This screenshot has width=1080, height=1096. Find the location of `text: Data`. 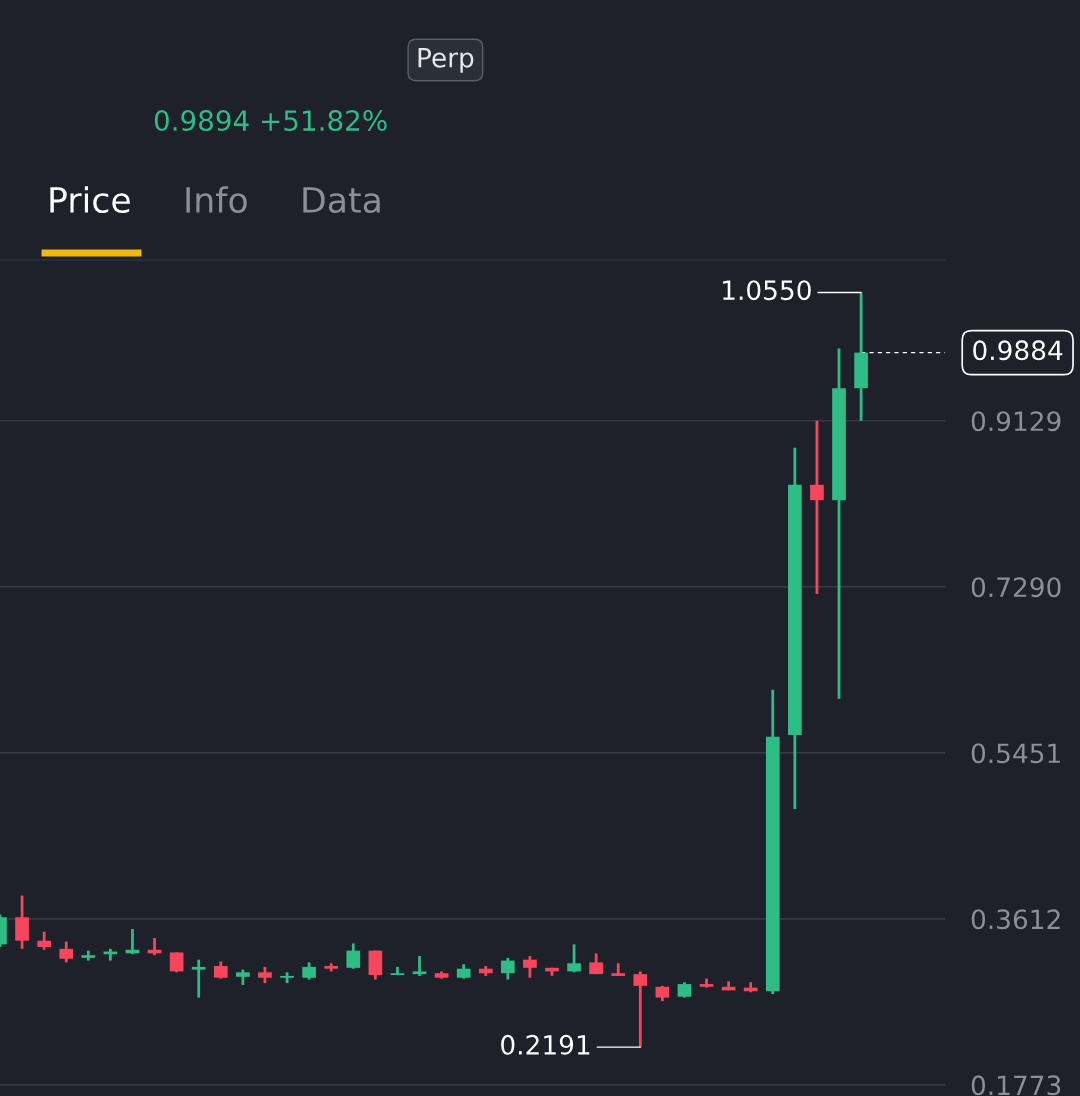

text: Data is located at coordinates (341, 200).